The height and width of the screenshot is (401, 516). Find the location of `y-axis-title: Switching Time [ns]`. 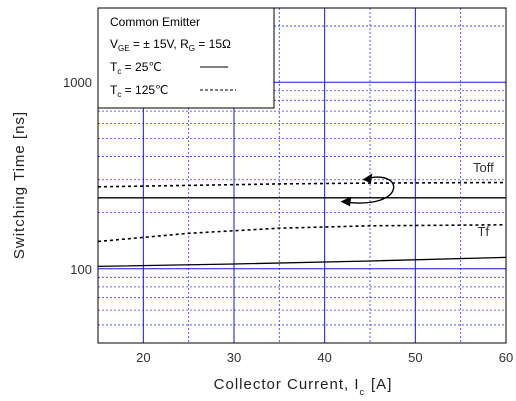

y-axis-title: Switching Time [ns] is located at coordinates (19, 185).